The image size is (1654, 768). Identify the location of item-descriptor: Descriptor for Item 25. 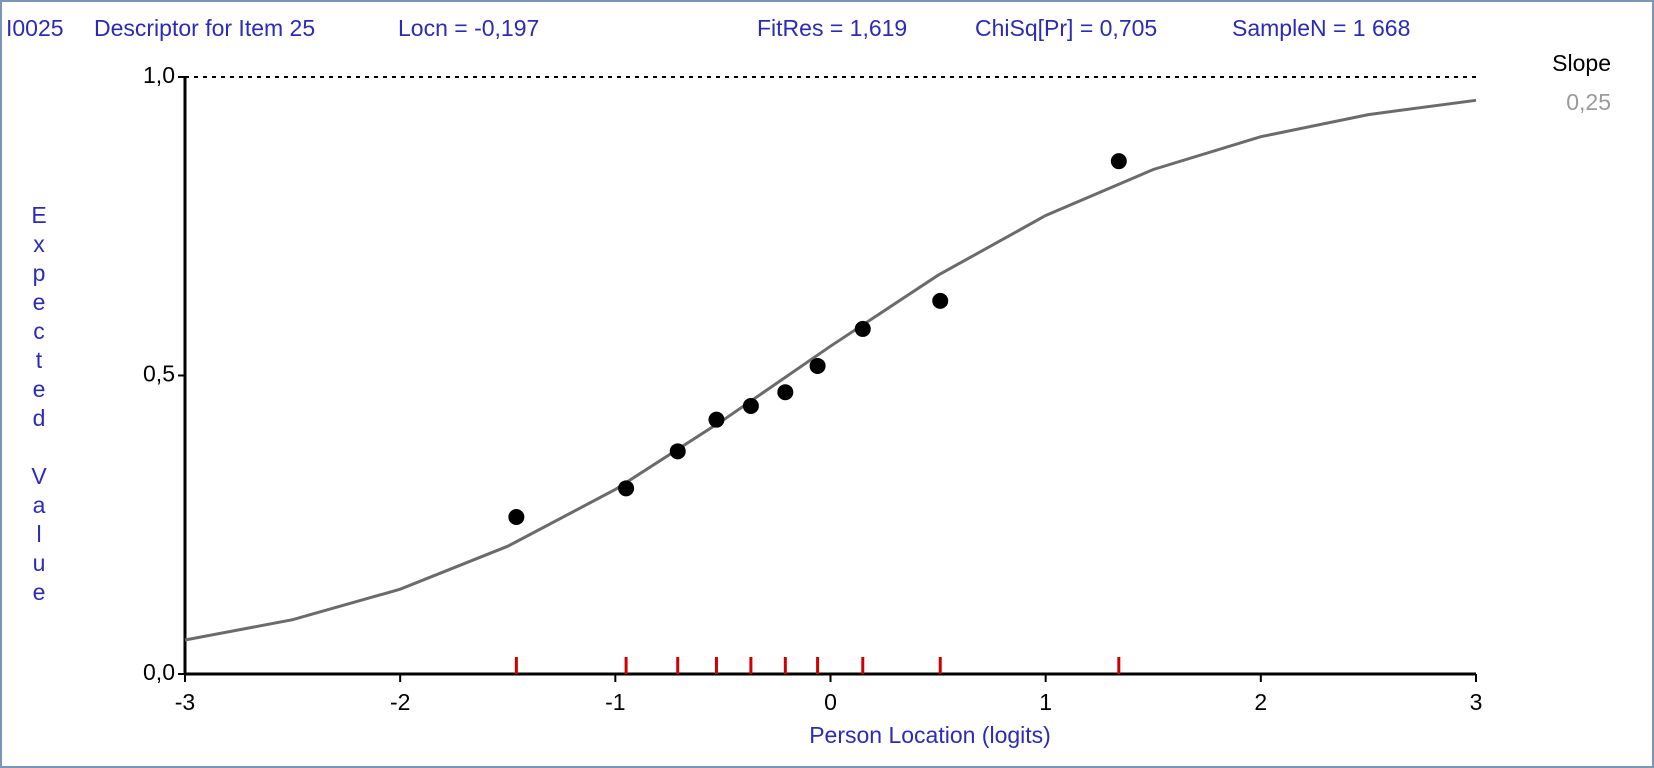
(204, 28).